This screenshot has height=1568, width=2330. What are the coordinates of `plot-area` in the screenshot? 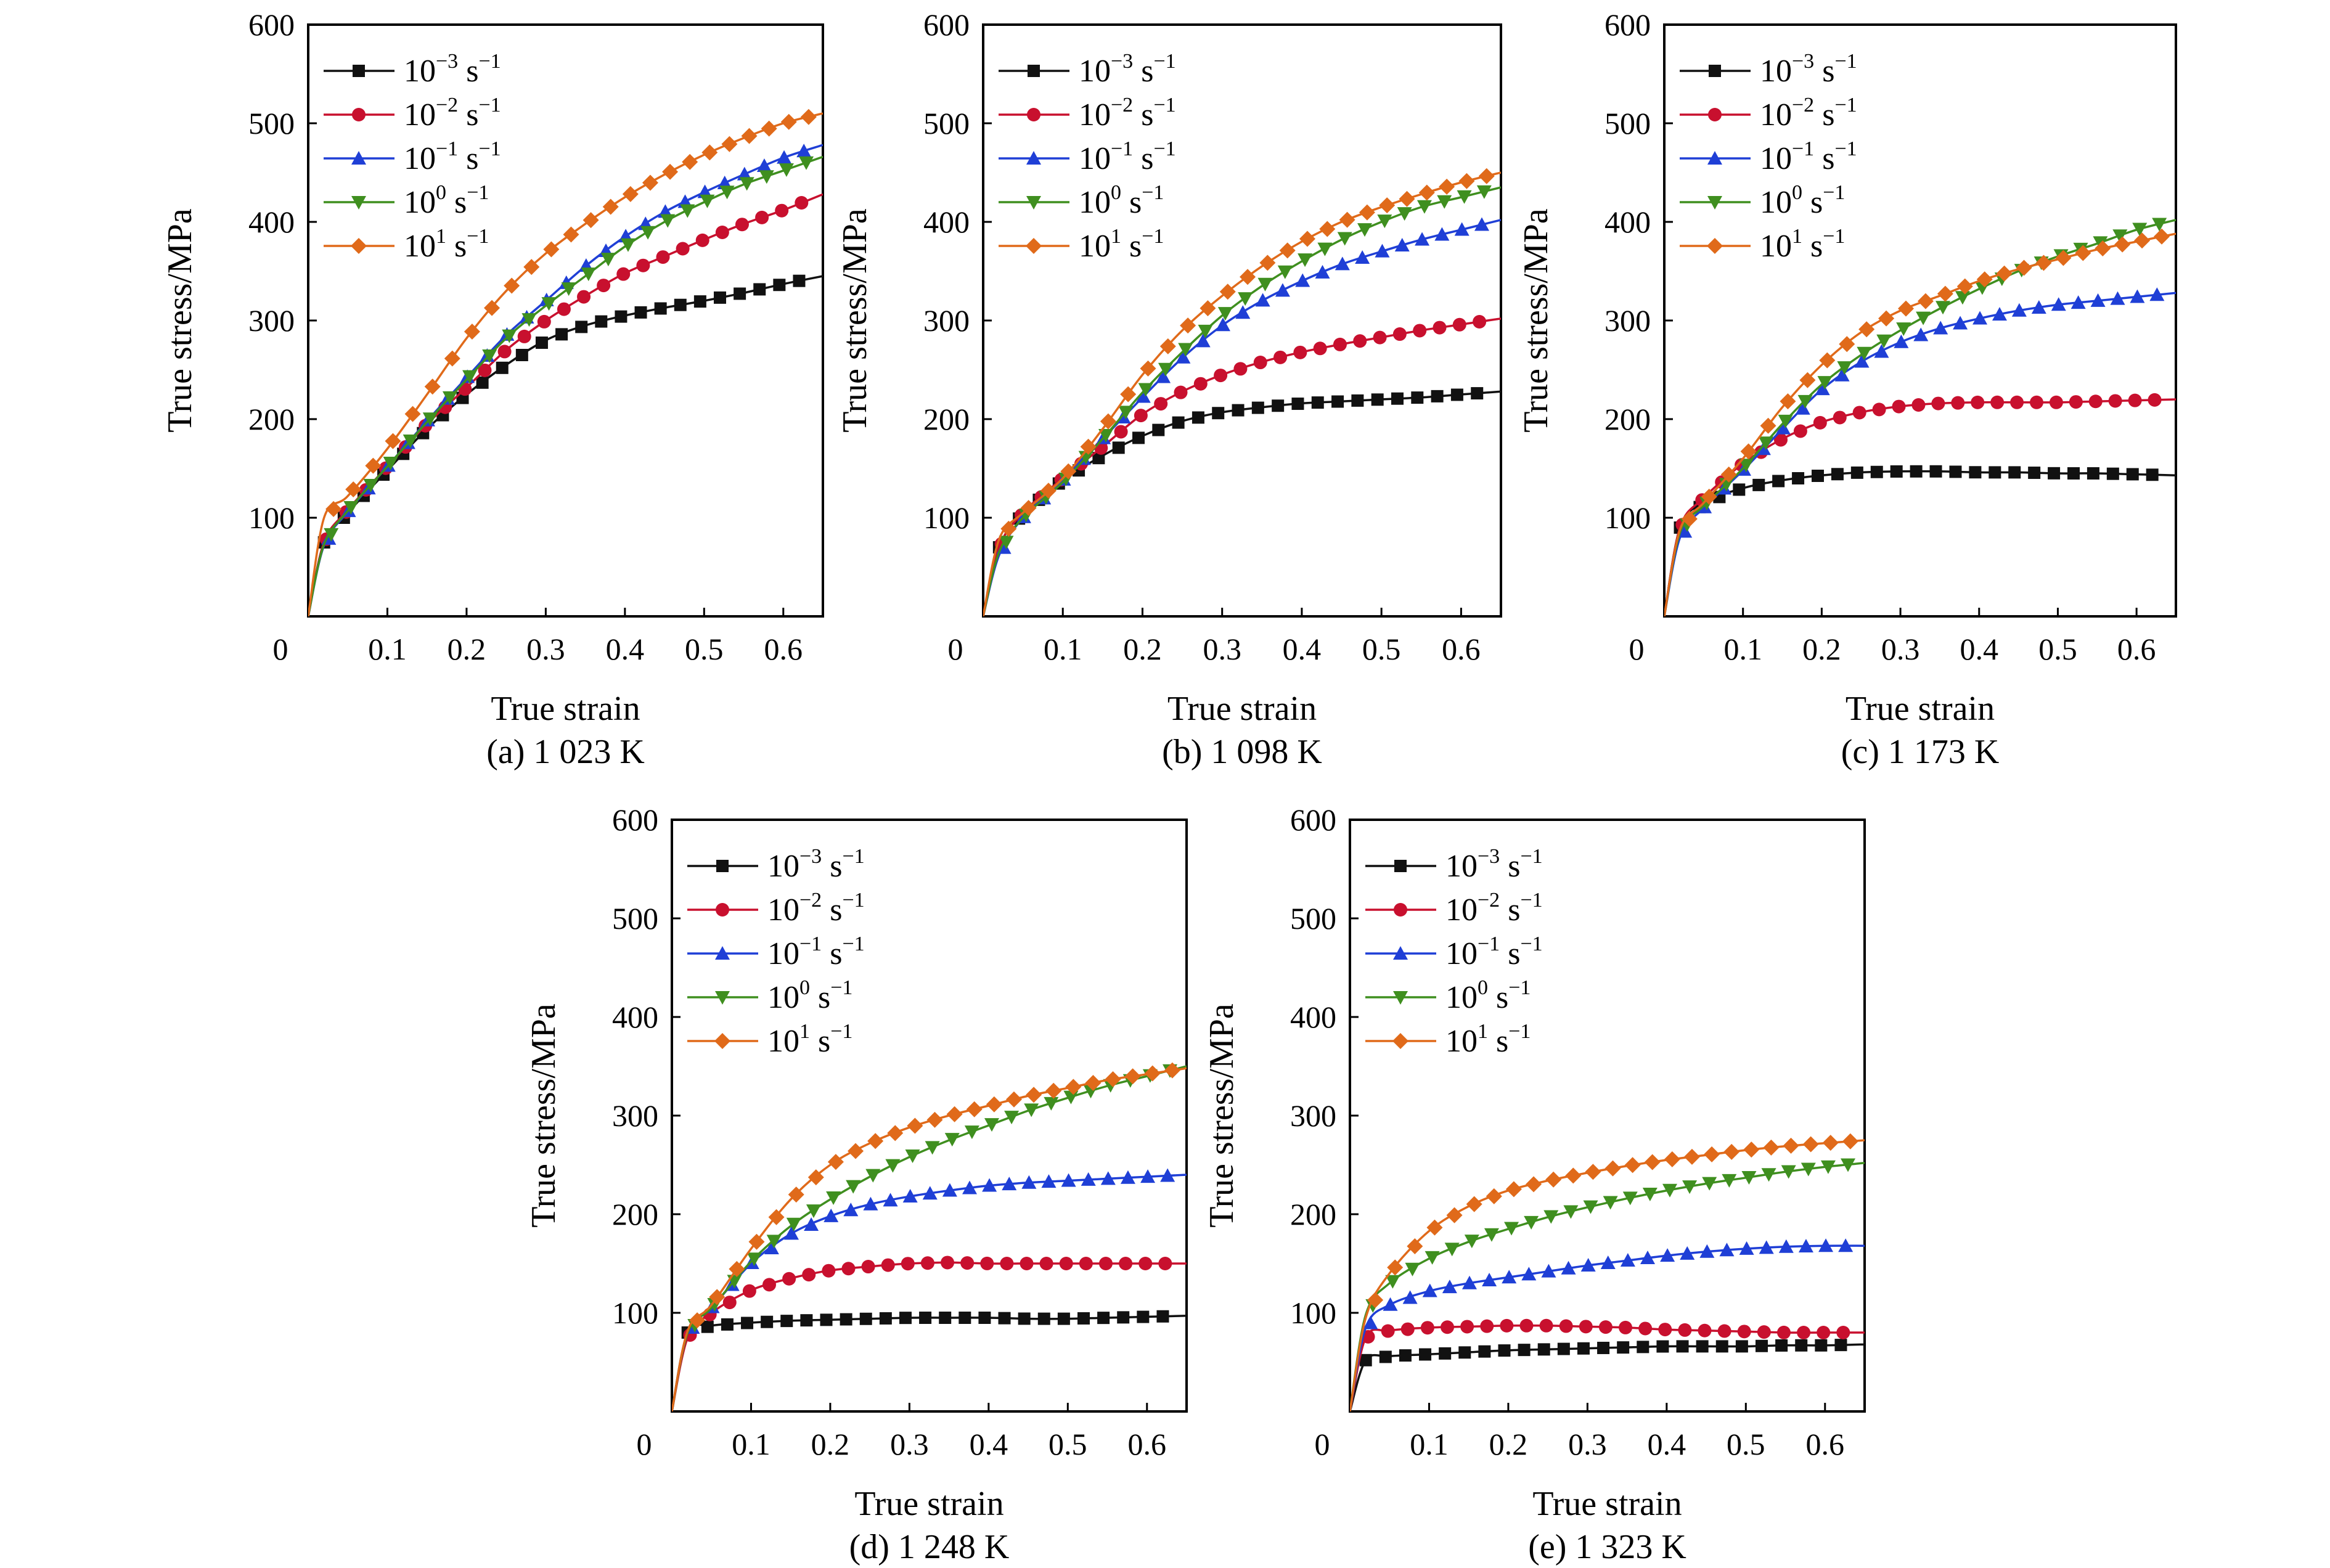 It's located at (1242, 392).